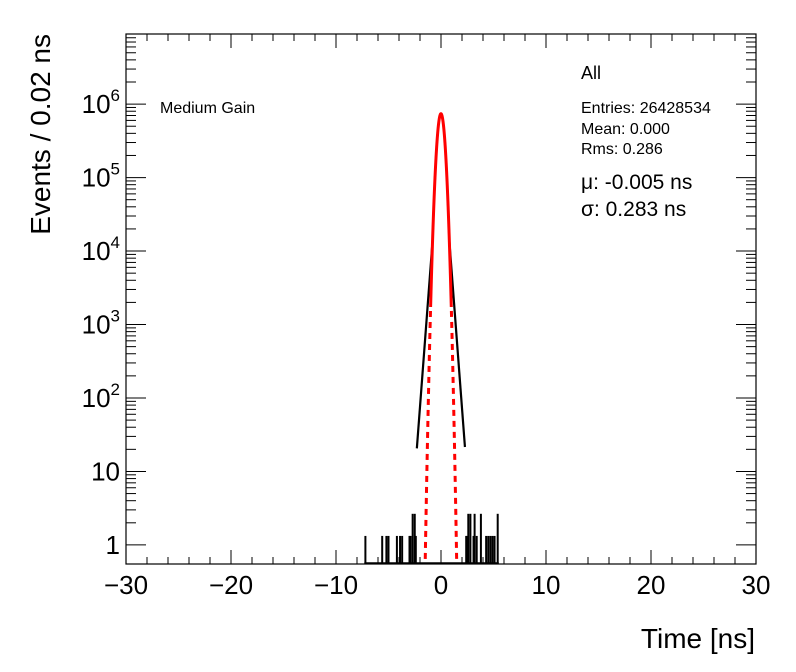 Image resolution: width=796 pixels, height=672 pixels. Describe the element at coordinates (651, 585) in the screenshot. I see `x-tick-label: 20` at that location.